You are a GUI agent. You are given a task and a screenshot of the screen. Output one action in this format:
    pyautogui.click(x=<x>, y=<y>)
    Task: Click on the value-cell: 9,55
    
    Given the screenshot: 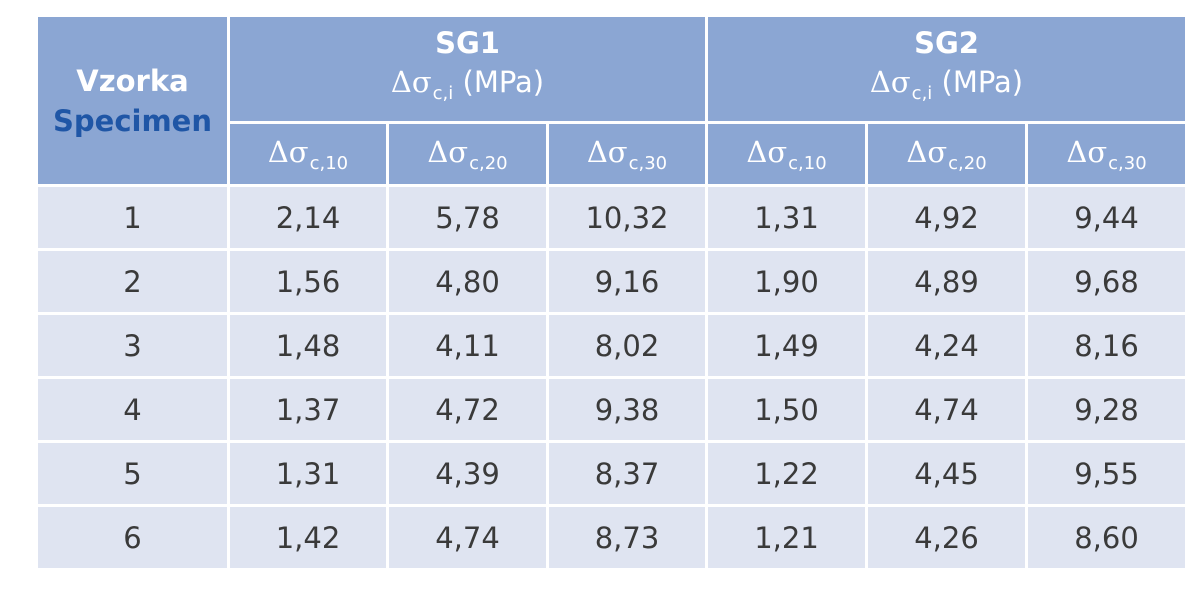 What is the action you would take?
    pyautogui.click(x=1107, y=473)
    